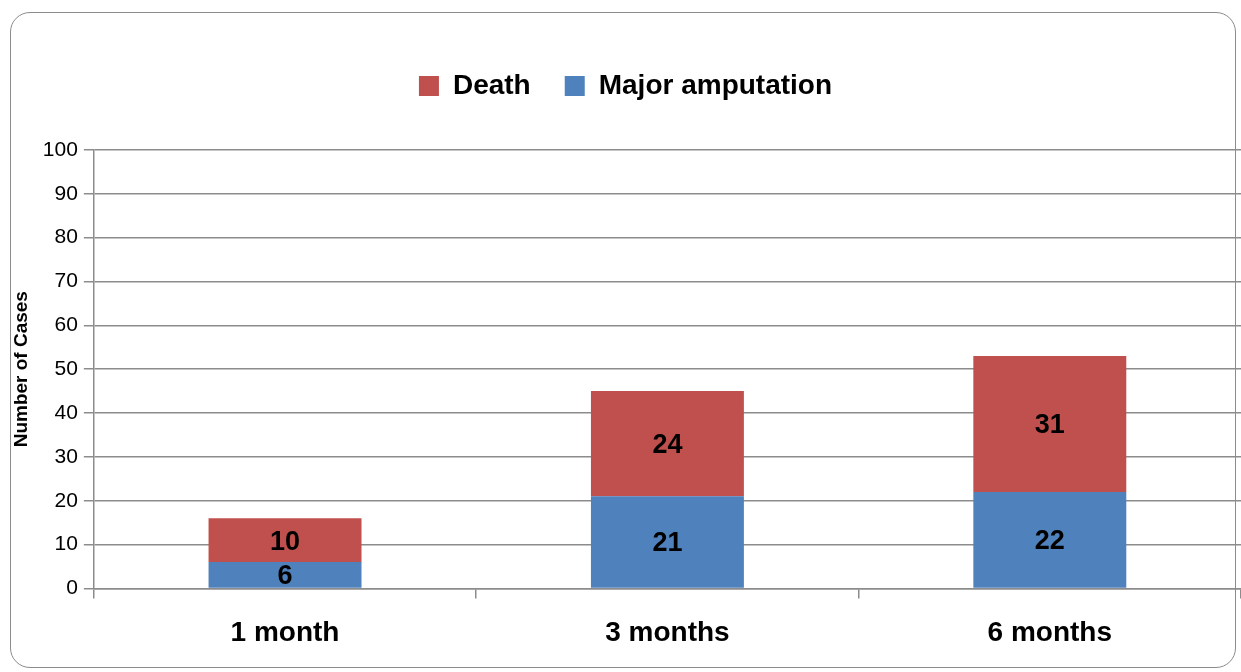 The image size is (1241, 672). Describe the element at coordinates (66, 367) in the screenshot. I see `y-tick-label: 50` at that location.